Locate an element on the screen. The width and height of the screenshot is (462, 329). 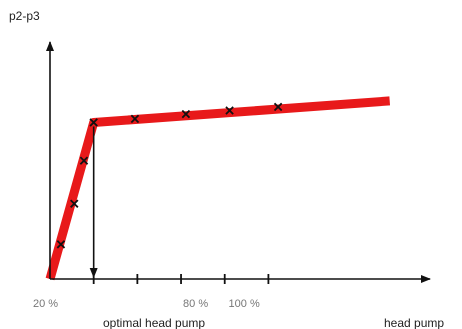
y-axis-label: p2-p3 is located at coordinates (24, 16).